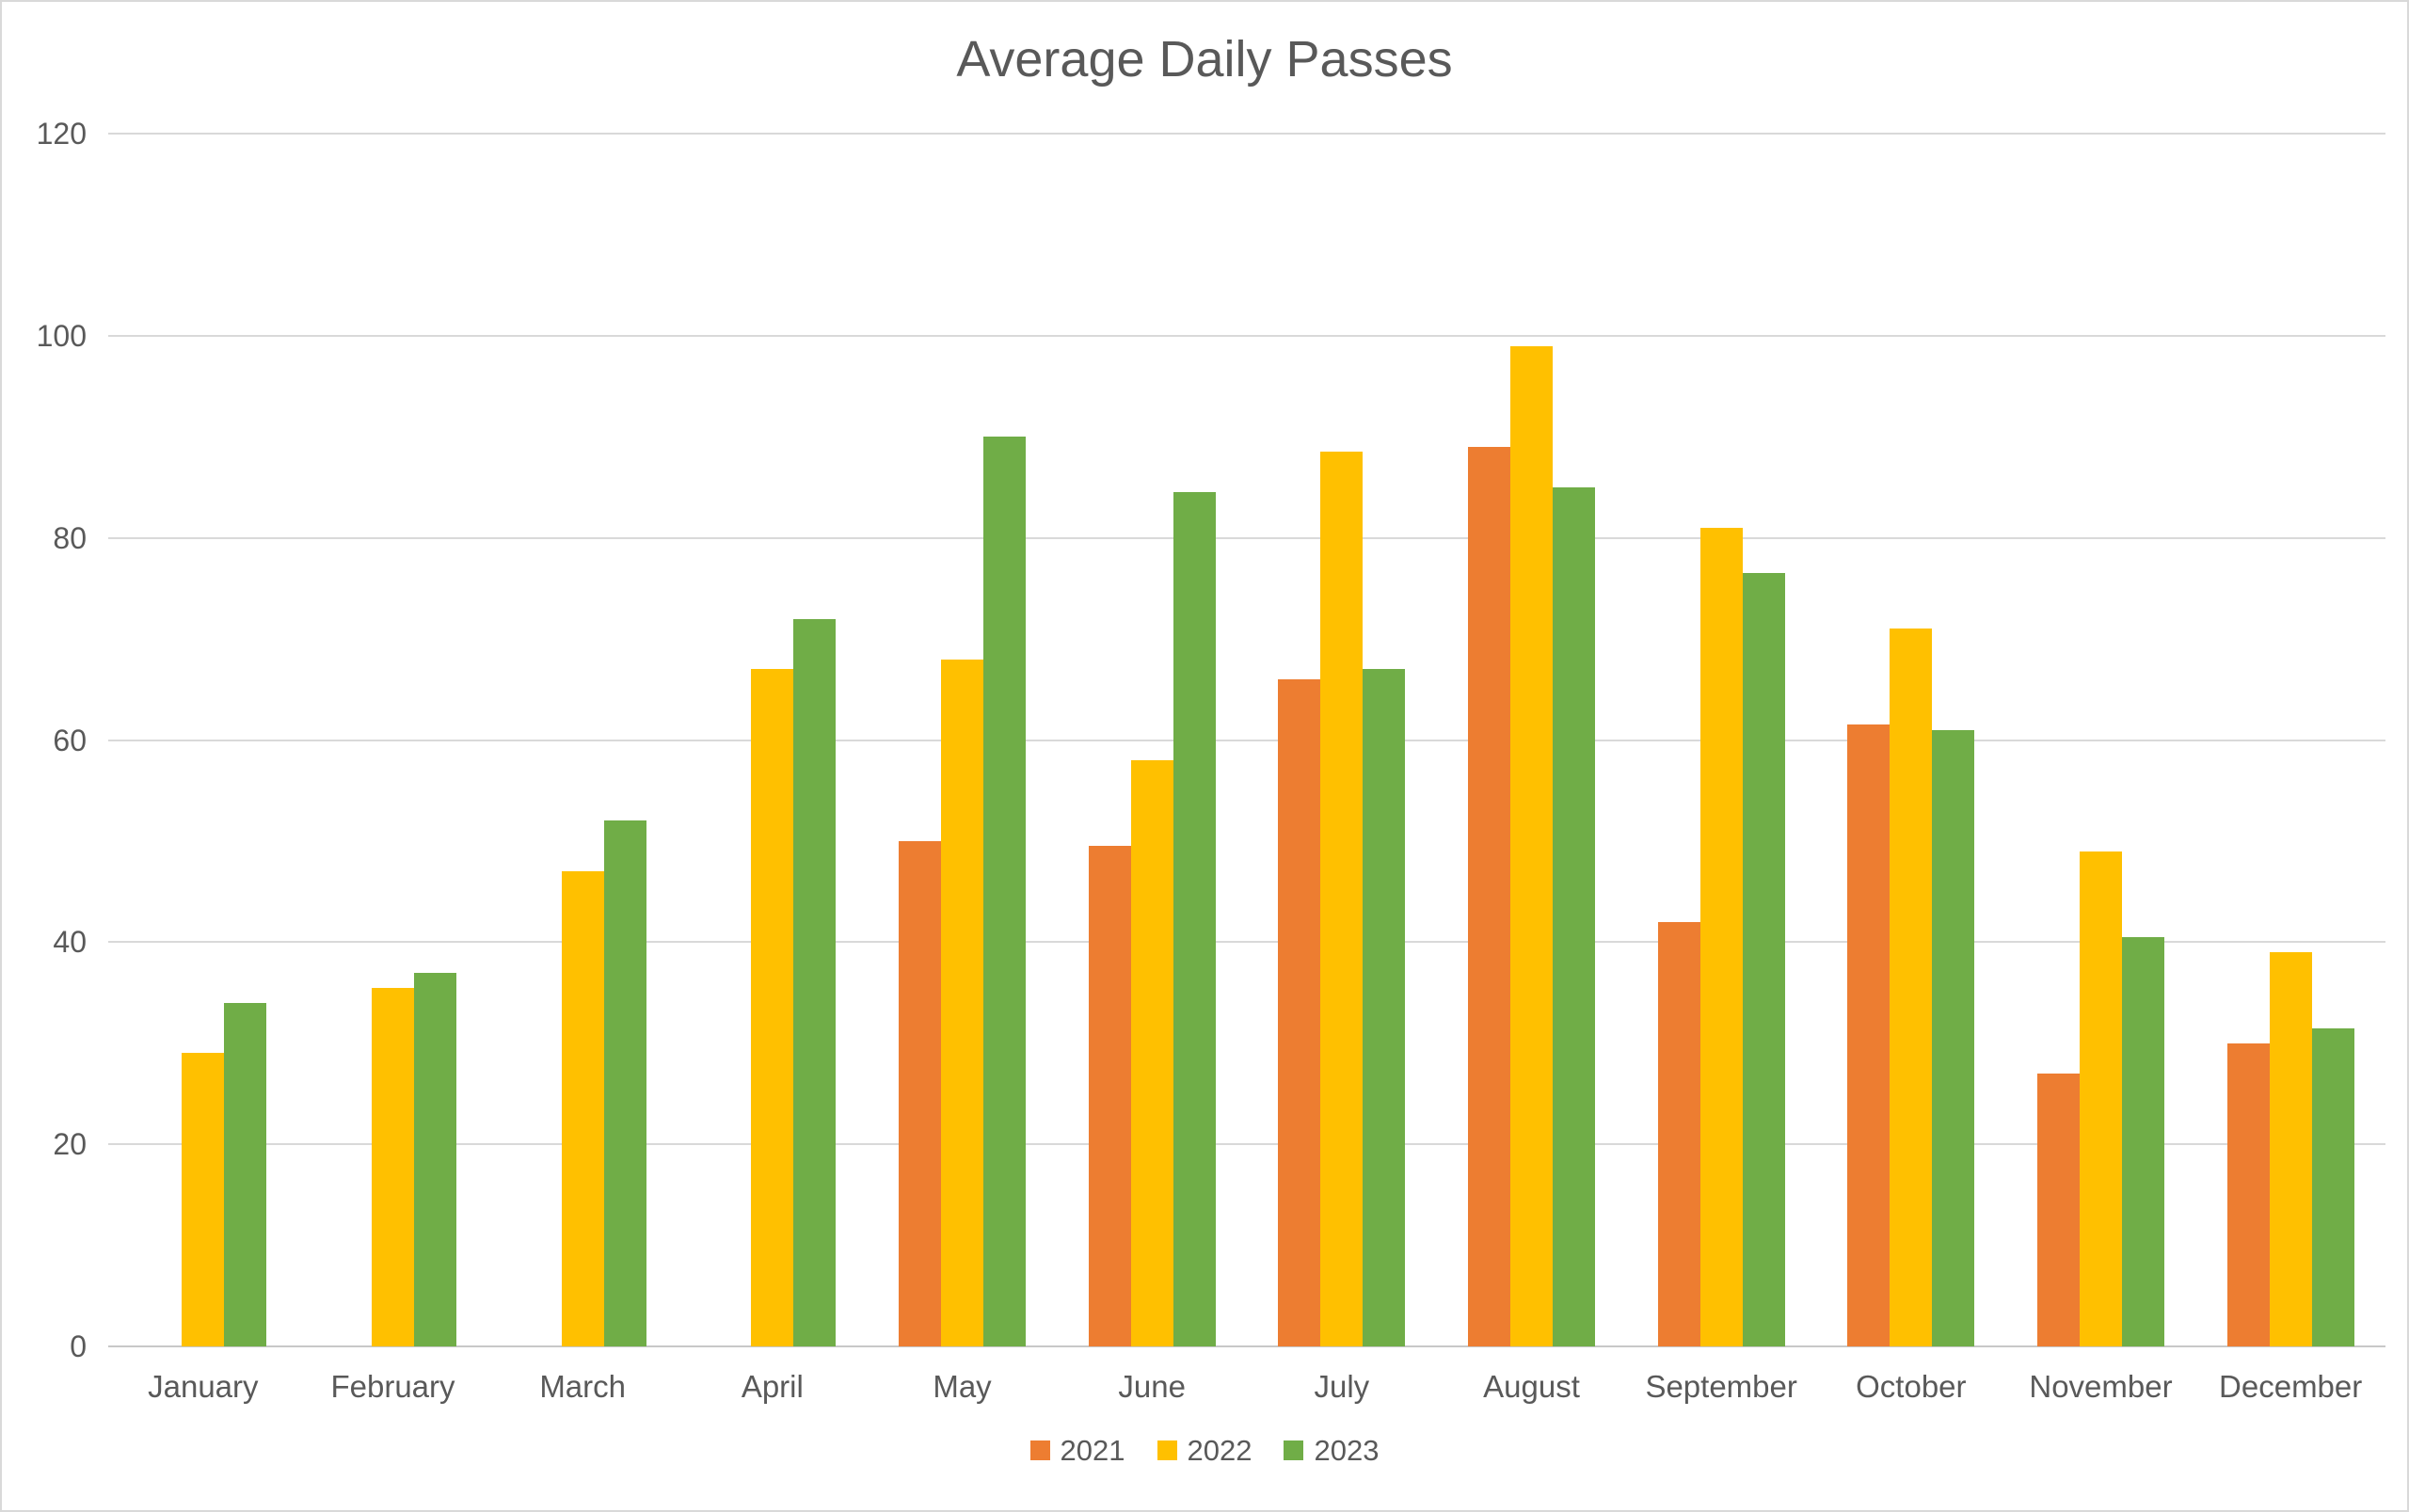  What do you see at coordinates (1152, 1387) in the screenshot?
I see `x-axis-tick-label-june: June` at bounding box center [1152, 1387].